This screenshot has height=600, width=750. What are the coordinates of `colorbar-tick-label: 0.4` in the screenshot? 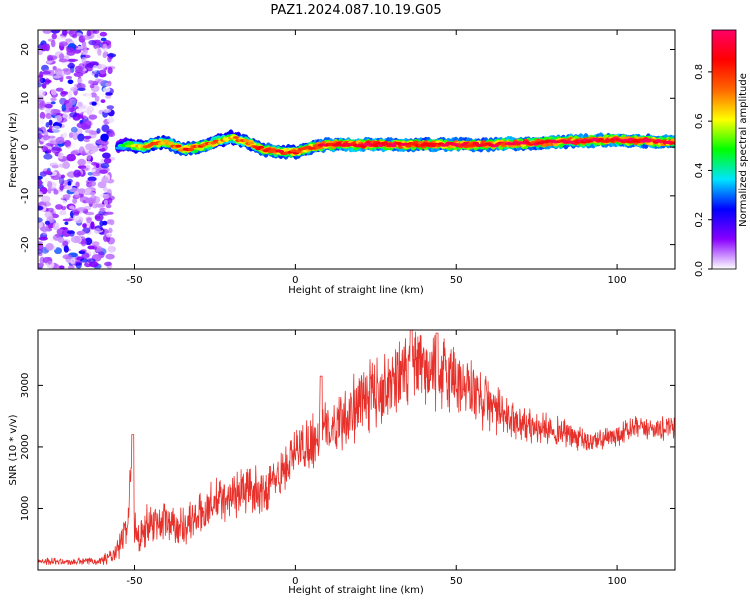 It's located at (699, 170).